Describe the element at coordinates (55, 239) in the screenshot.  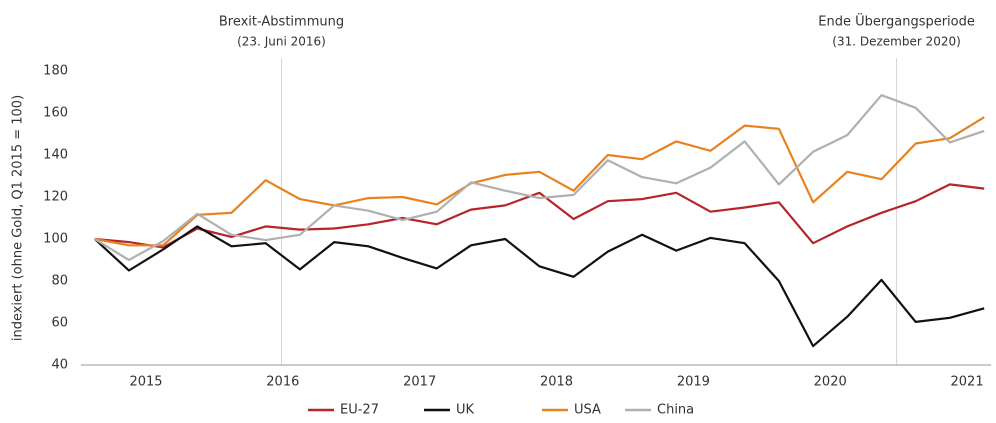
I see `y-tick-label: 100` at that location.